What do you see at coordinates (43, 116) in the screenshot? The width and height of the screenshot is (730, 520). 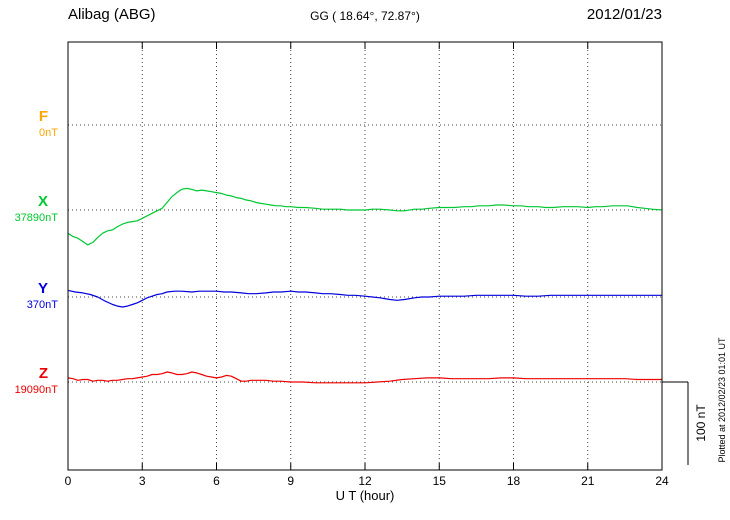 I see `series-label-F: F` at bounding box center [43, 116].